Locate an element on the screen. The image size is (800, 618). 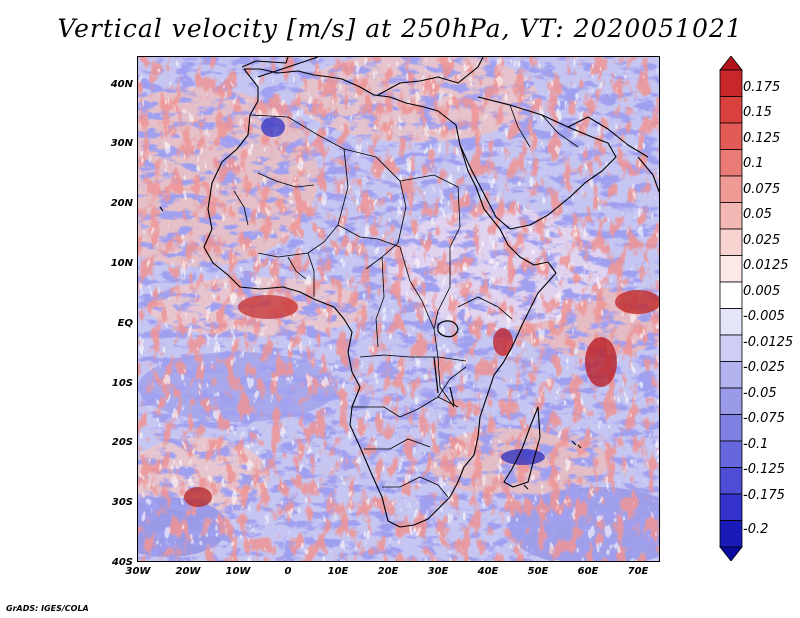
lon-label: 10W is located at coordinates (238, 571).